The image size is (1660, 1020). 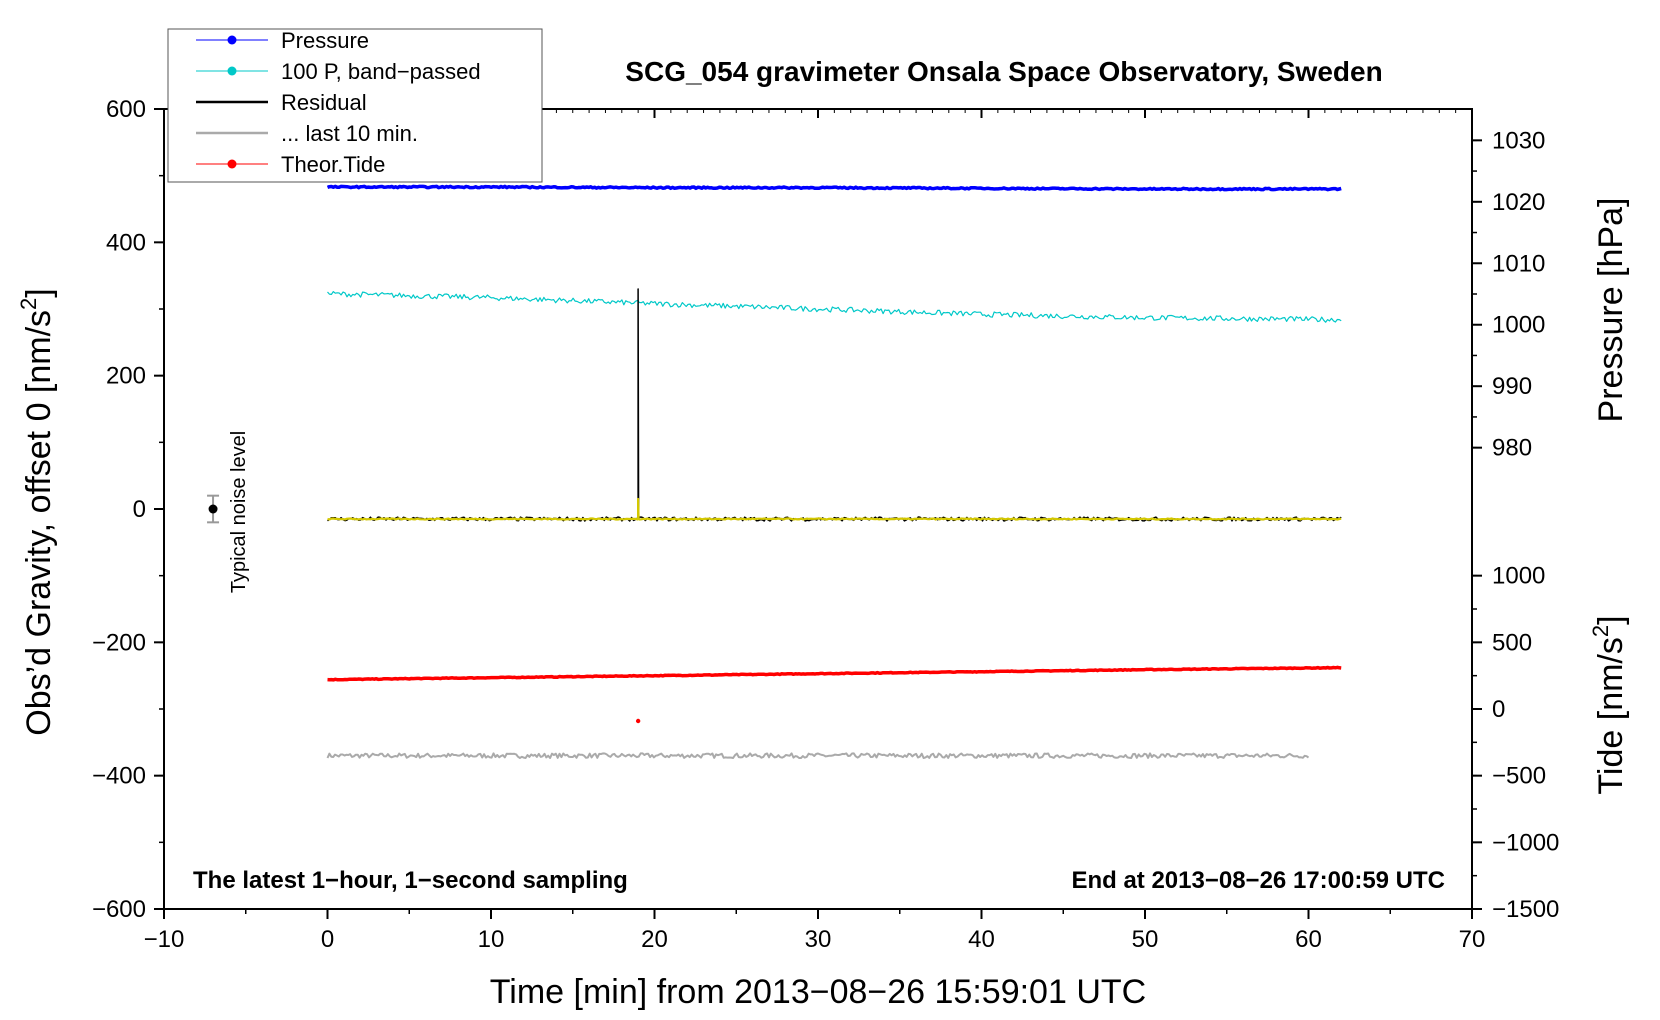 I want to click on series-line-pressure, so click(x=834, y=188).